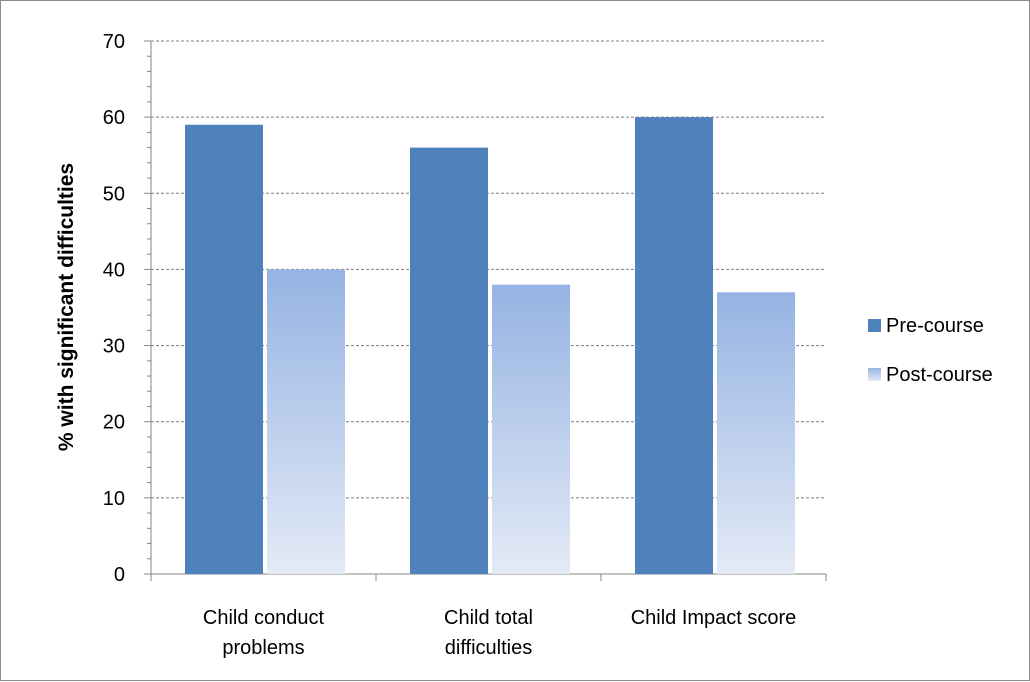 This screenshot has height=682, width=1030. What do you see at coordinates (935, 326) in the screenshot?
I see `legend-label-pre-course: Pre-course` at bounding box center [935, 326].